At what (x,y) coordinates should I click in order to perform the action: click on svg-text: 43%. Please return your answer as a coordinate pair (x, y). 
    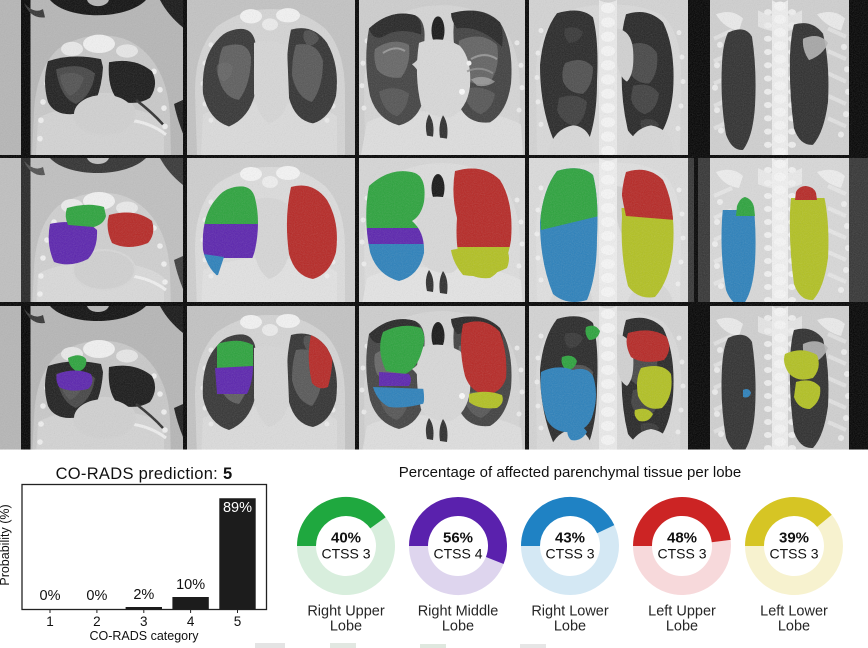
    Looking at the image, I should click on (570, 538).